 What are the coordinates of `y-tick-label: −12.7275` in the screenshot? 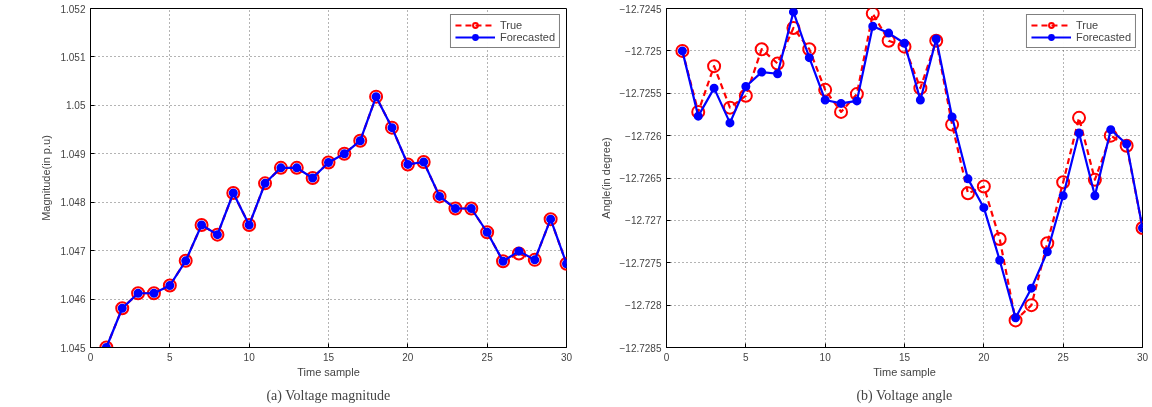 It's located at (640, 263).